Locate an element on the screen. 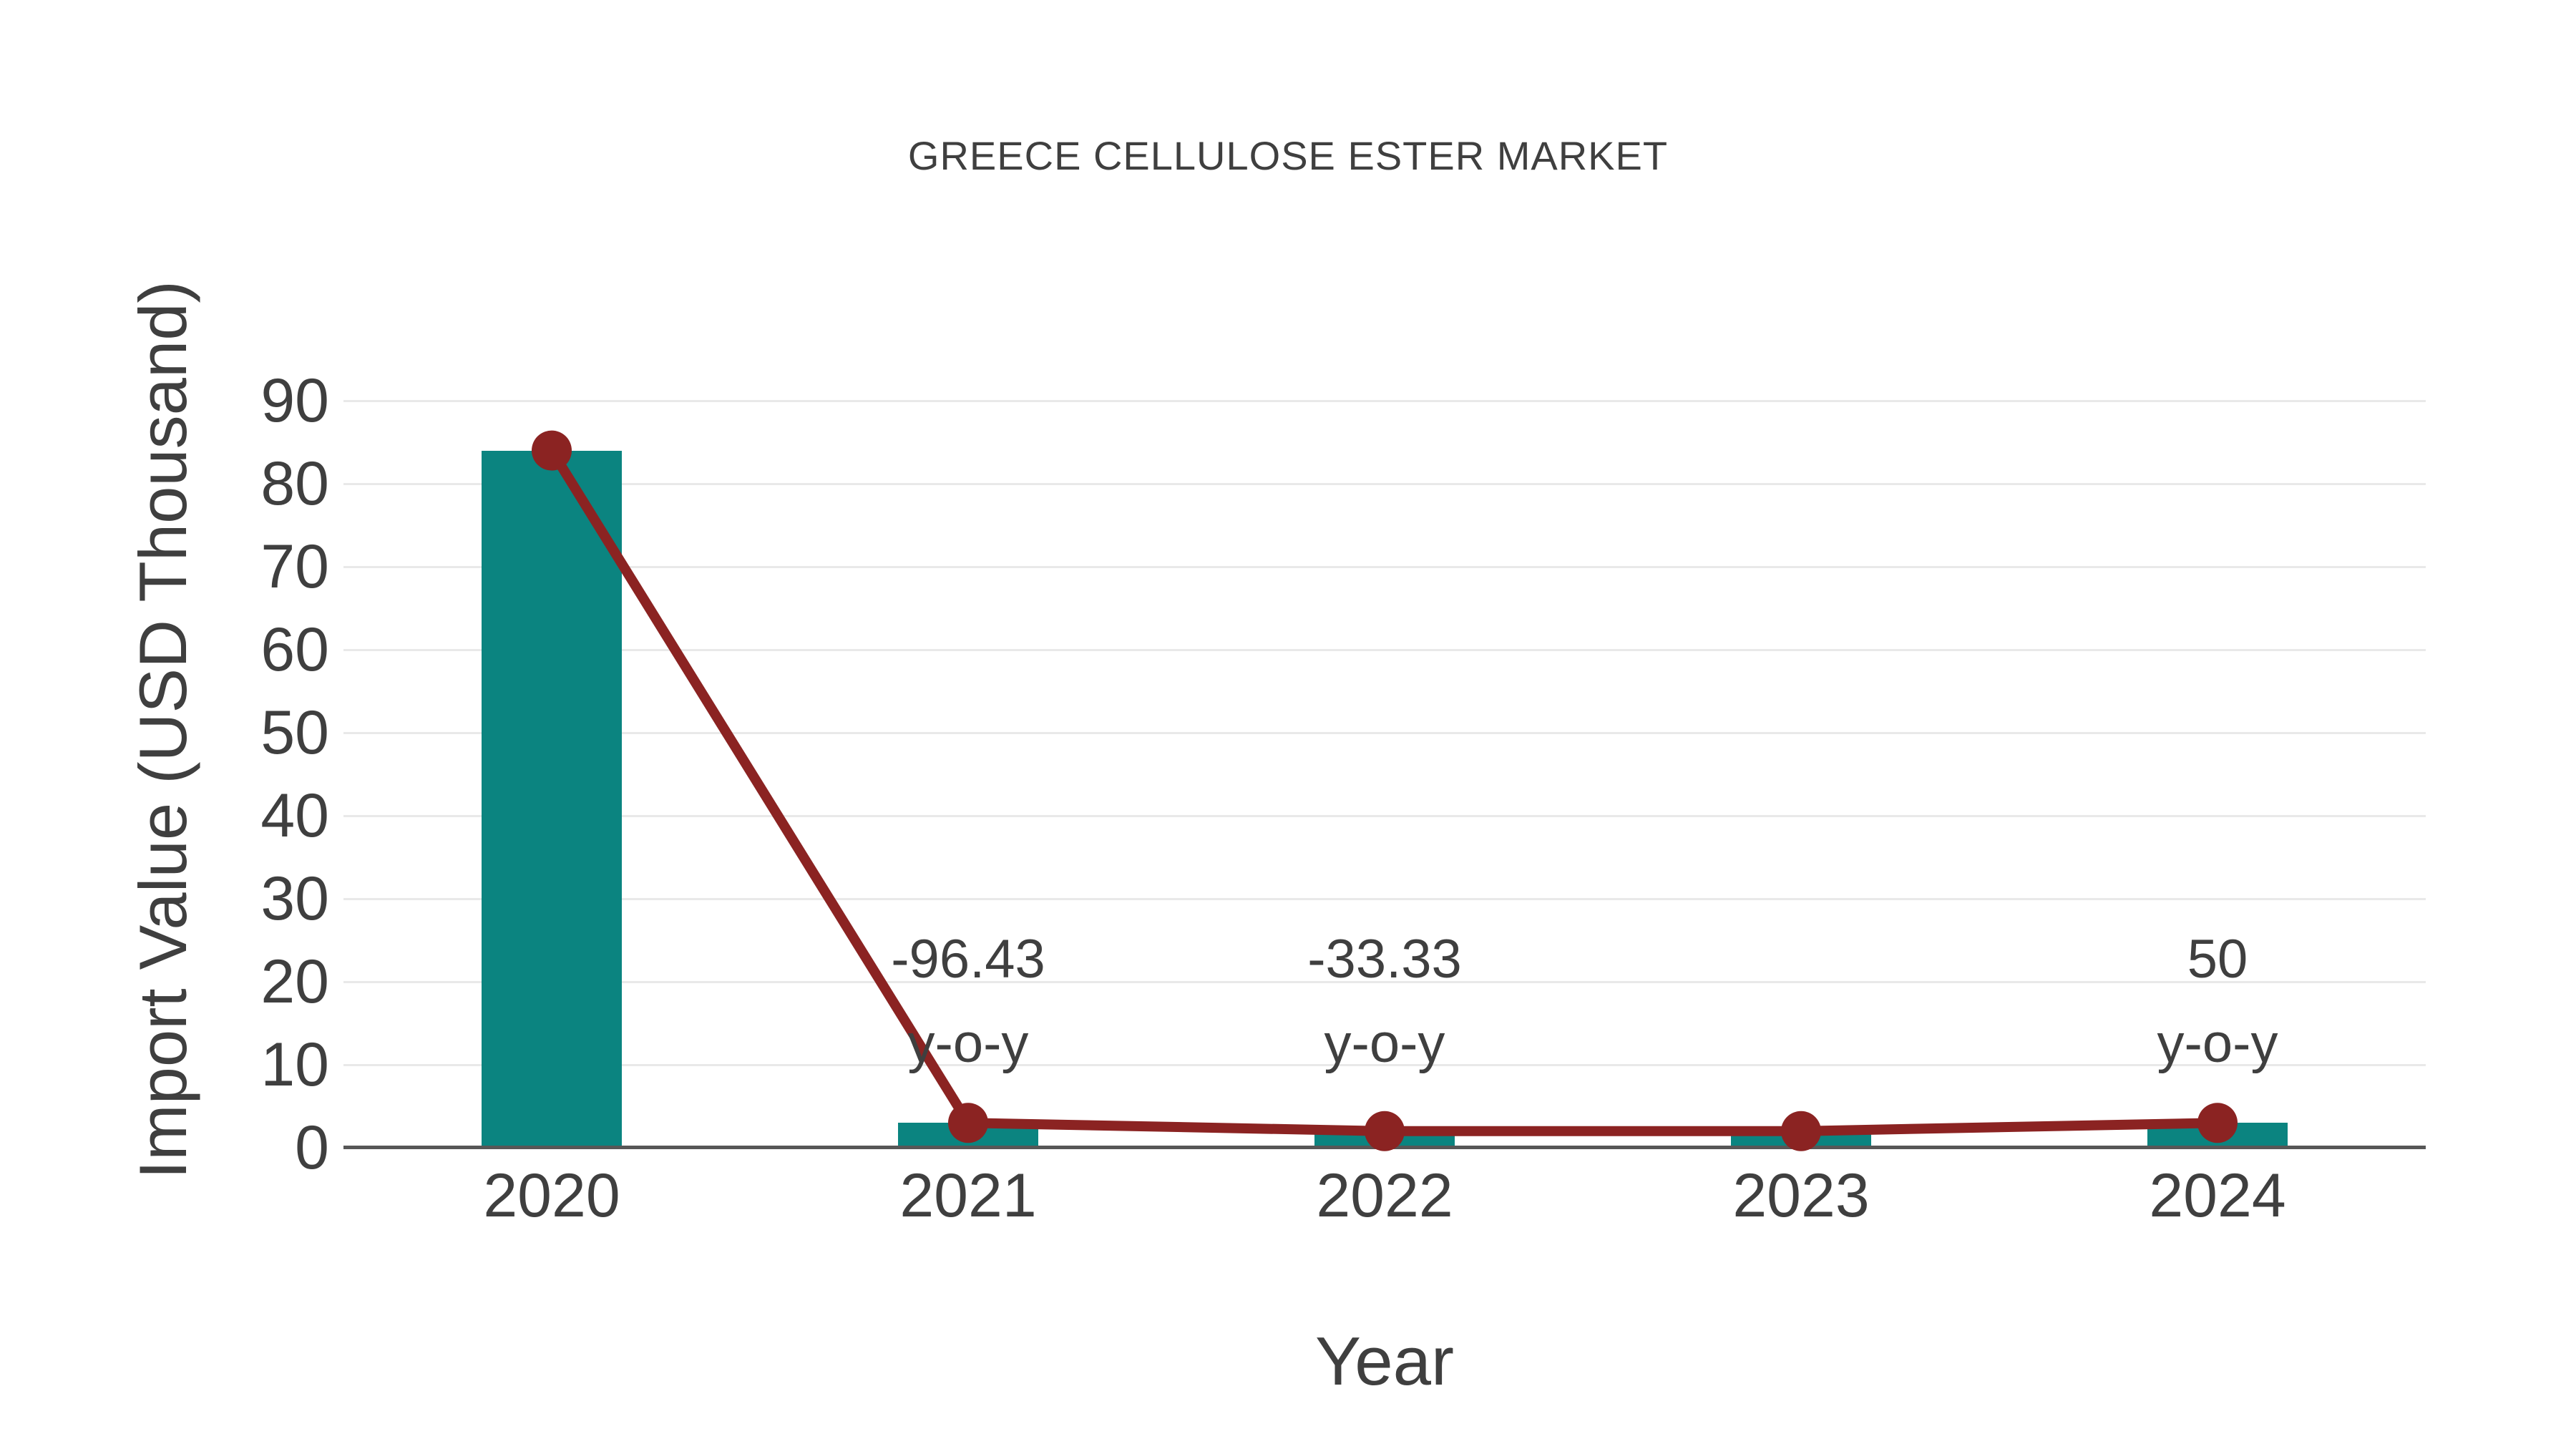 This screenshot has width=2576, height=1449. x-tick-label-2020: 2020 is located at coordinates (551, 1195).